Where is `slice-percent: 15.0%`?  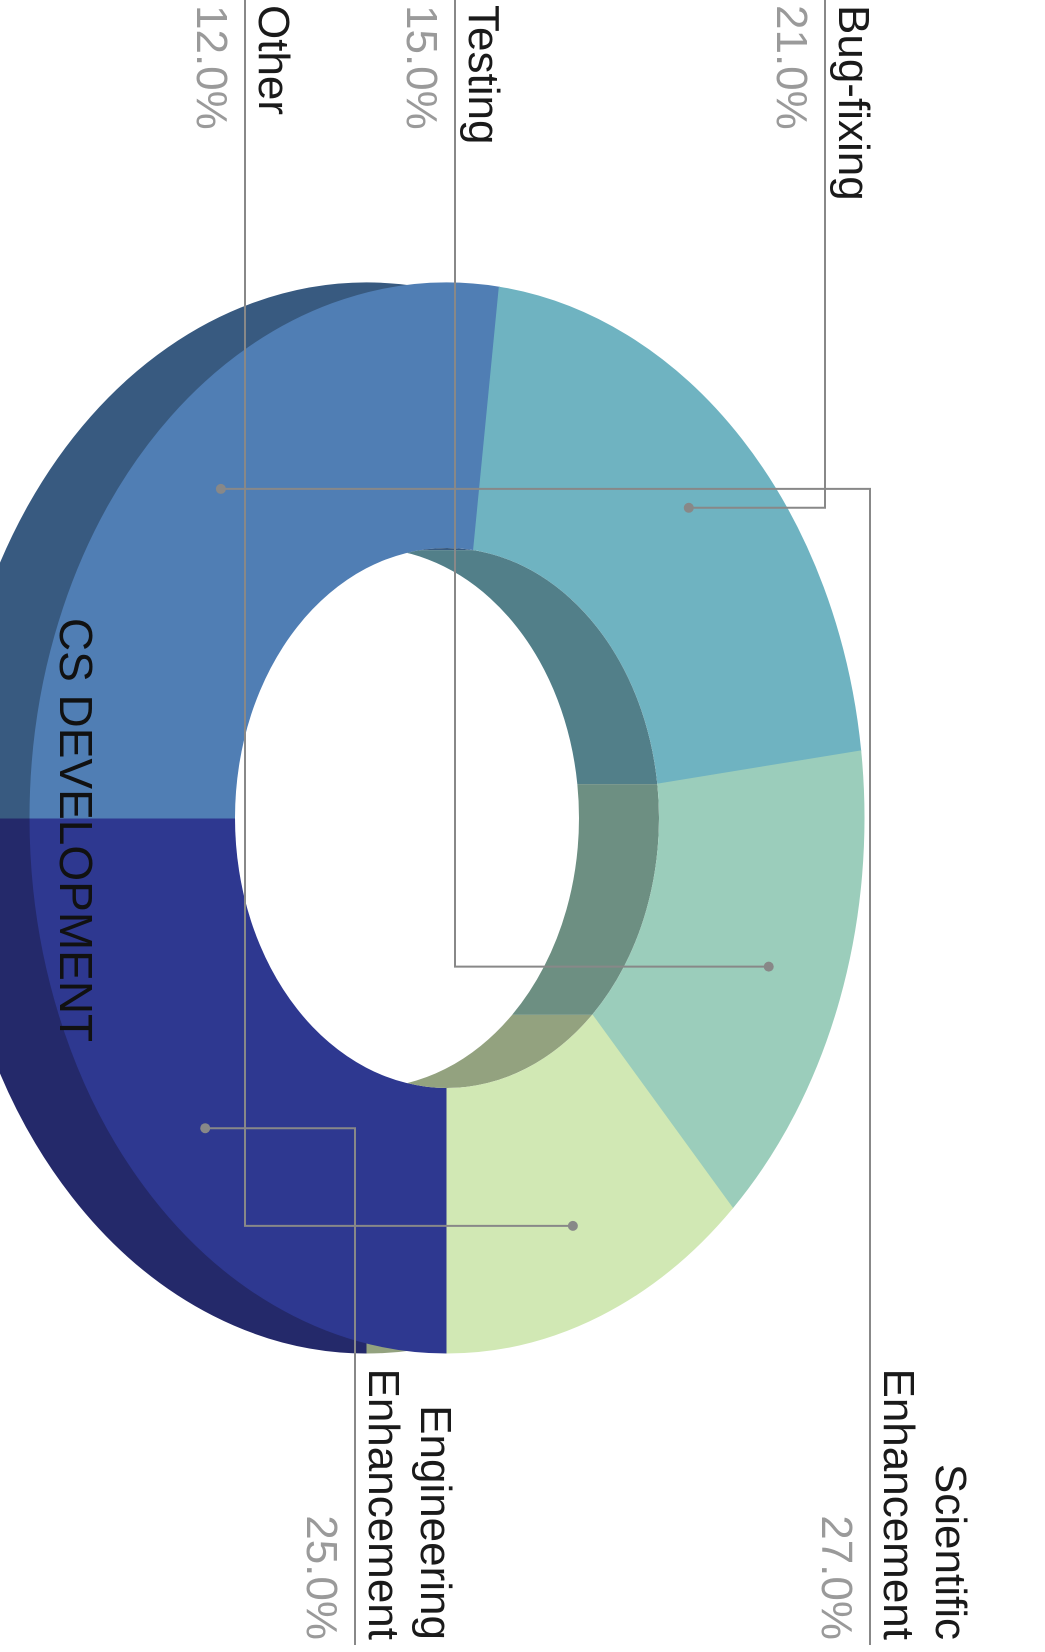 slice-percent: 15.0% is located at coordinates (421, 67).